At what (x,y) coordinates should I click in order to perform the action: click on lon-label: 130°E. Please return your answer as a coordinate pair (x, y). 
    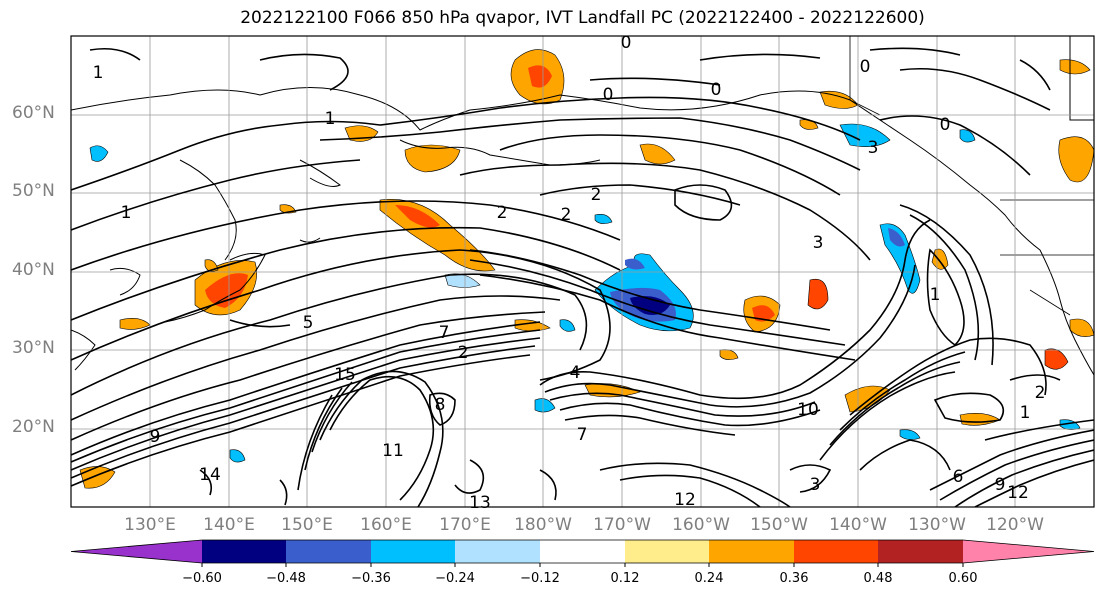
    Looking at the image, I should click on (150, 525).